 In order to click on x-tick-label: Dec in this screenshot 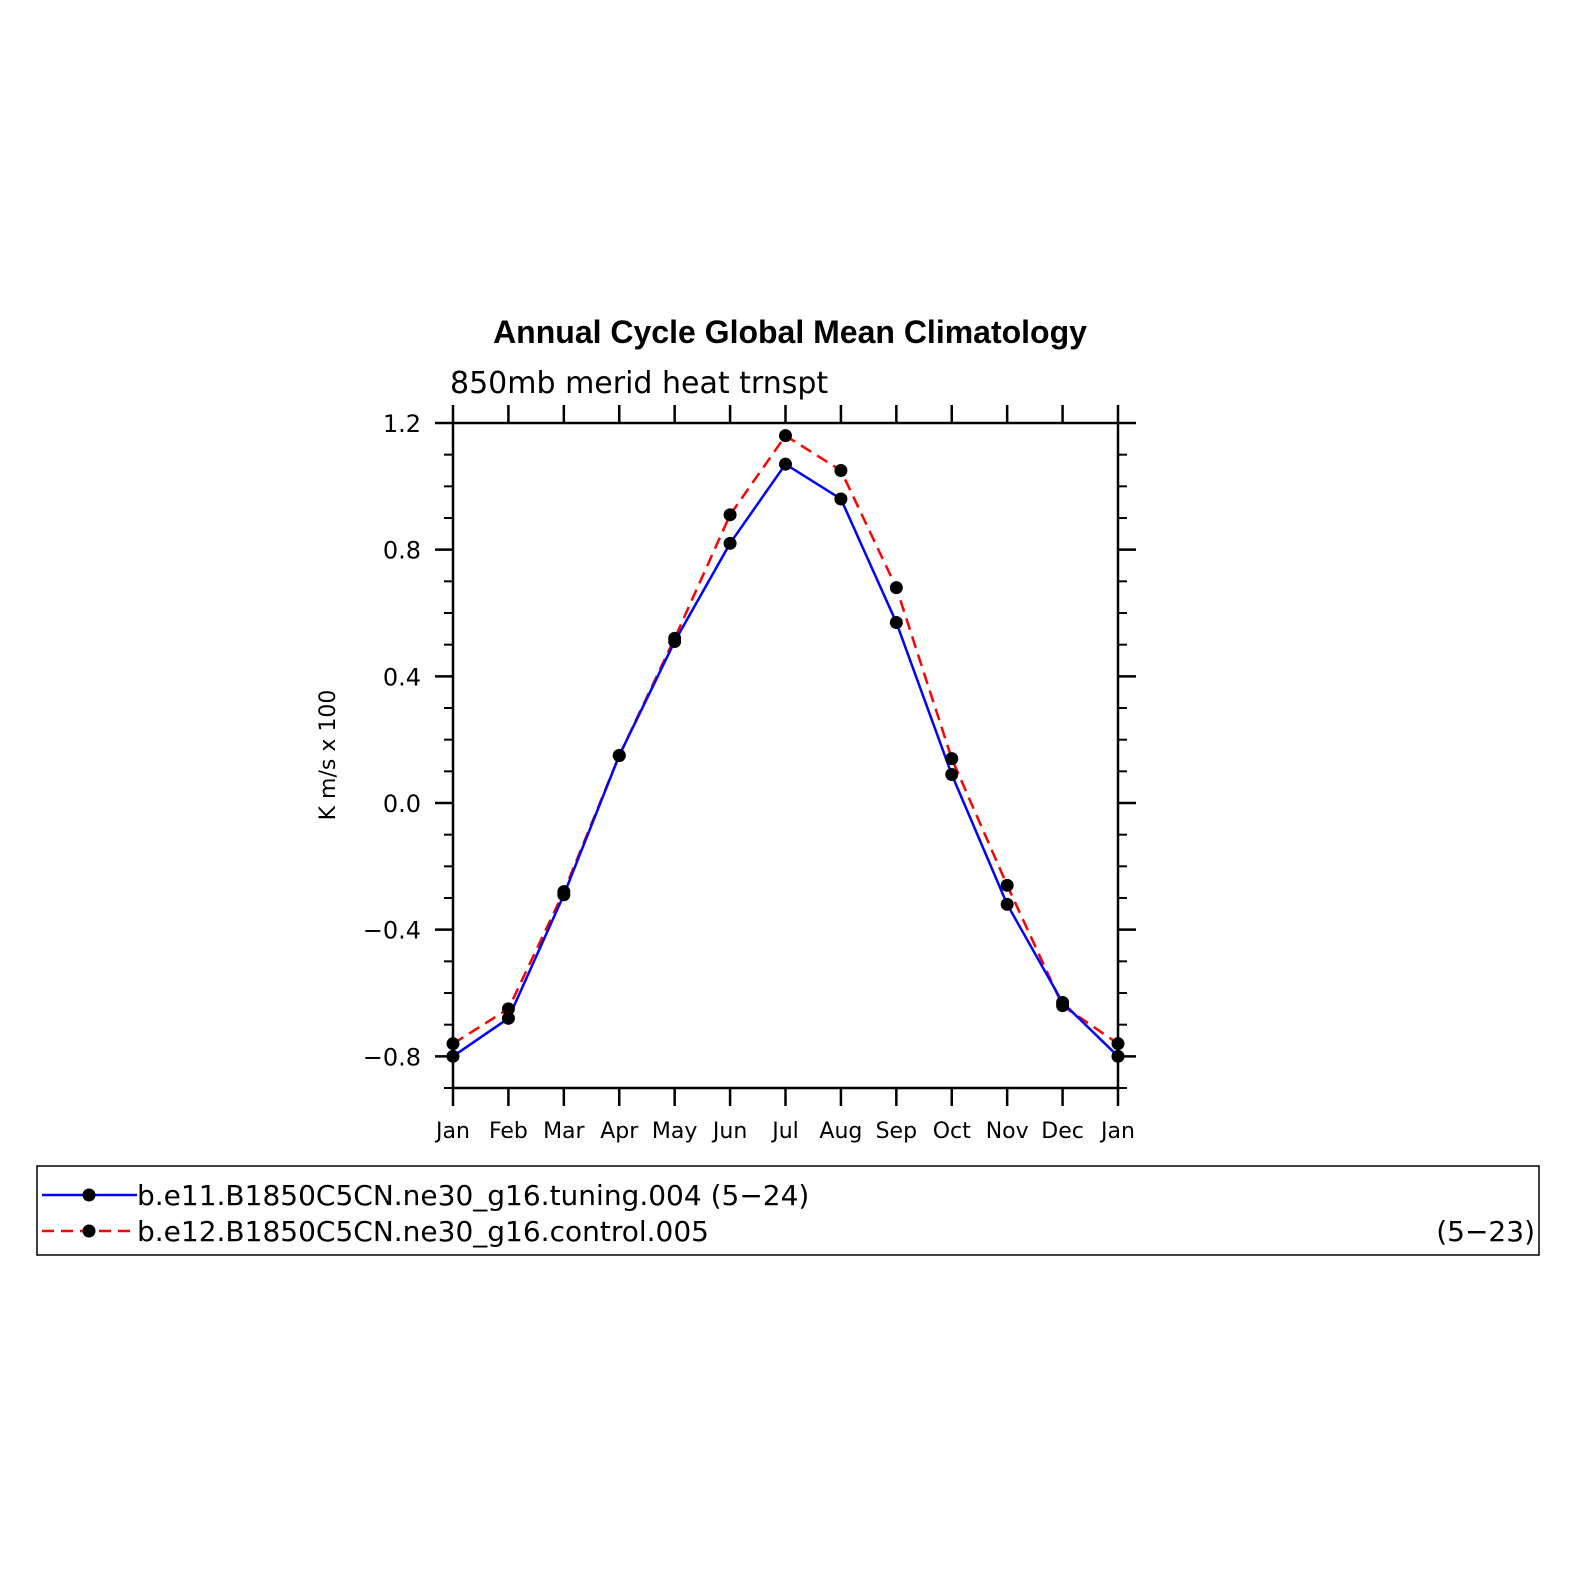, I will do `click(1062, 1131)`.